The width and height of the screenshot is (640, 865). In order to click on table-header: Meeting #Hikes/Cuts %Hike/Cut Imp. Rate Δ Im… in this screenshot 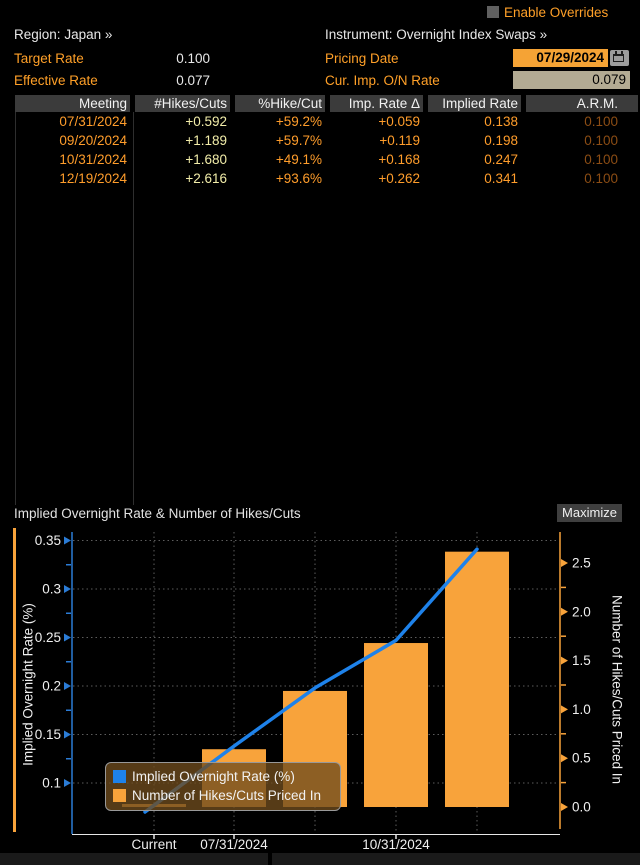, I will do `click(326, 103)`.